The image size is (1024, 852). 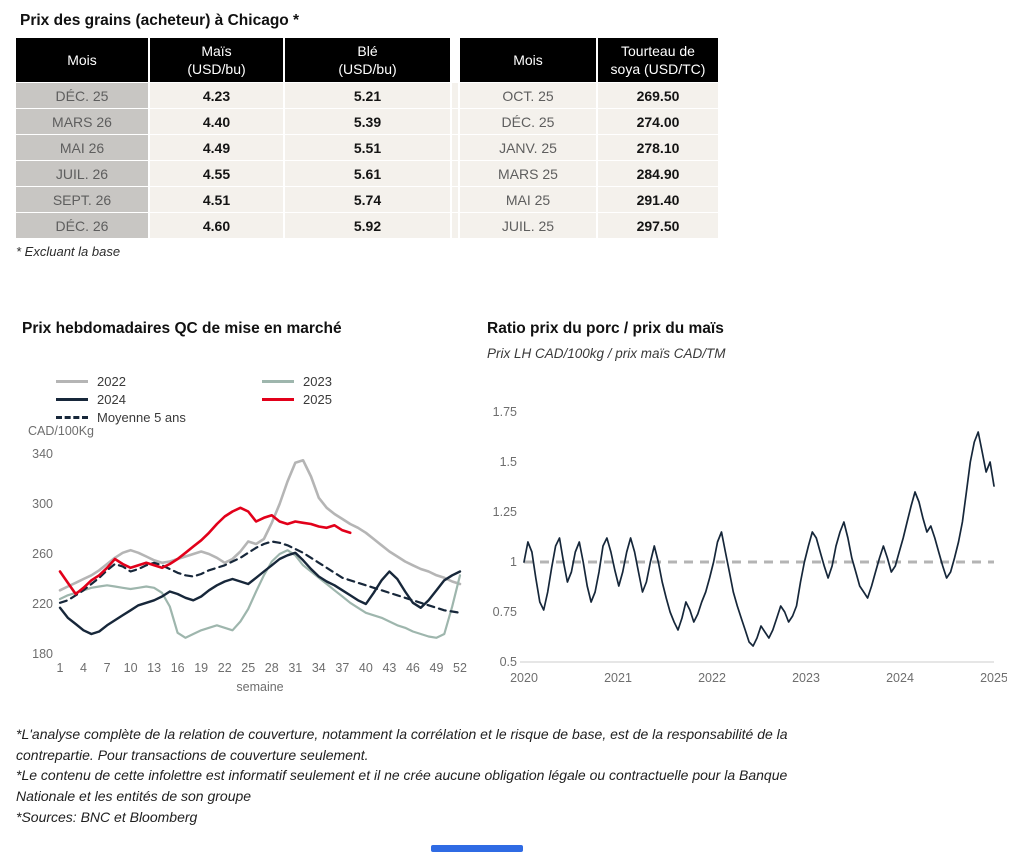 What do you see at coordinates (216, 147) in the screenshot?
I see `value-cell: 4.49` at bounding box center [216, 147].